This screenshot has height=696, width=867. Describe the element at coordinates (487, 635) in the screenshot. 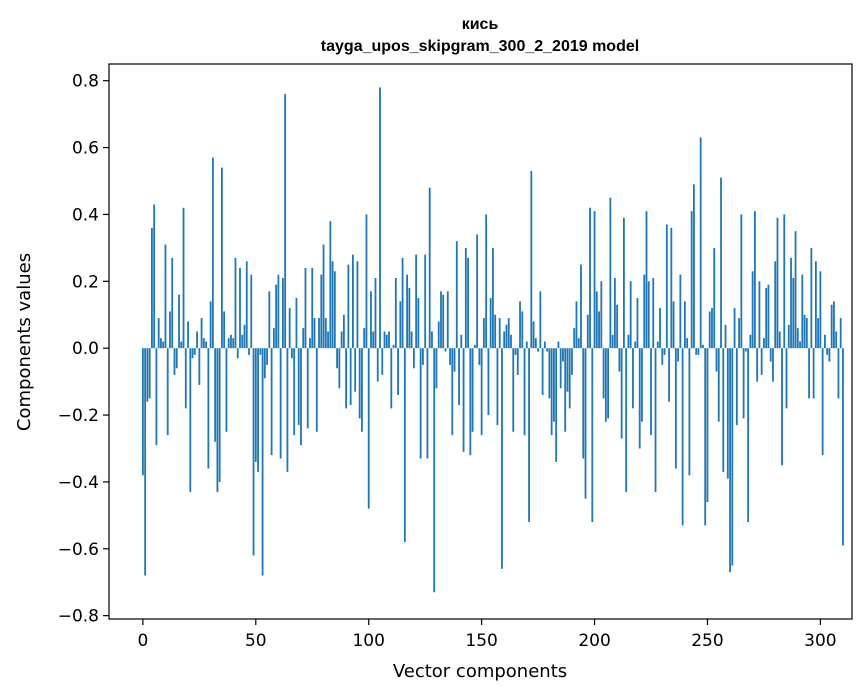

I see `x-axis: 0 50 100 150 200 250 300` at that location.